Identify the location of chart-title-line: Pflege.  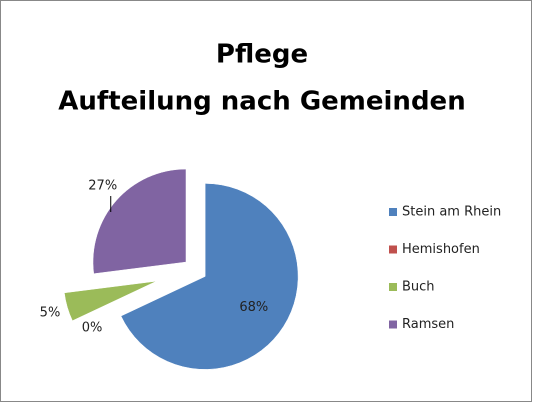
(262, 55).